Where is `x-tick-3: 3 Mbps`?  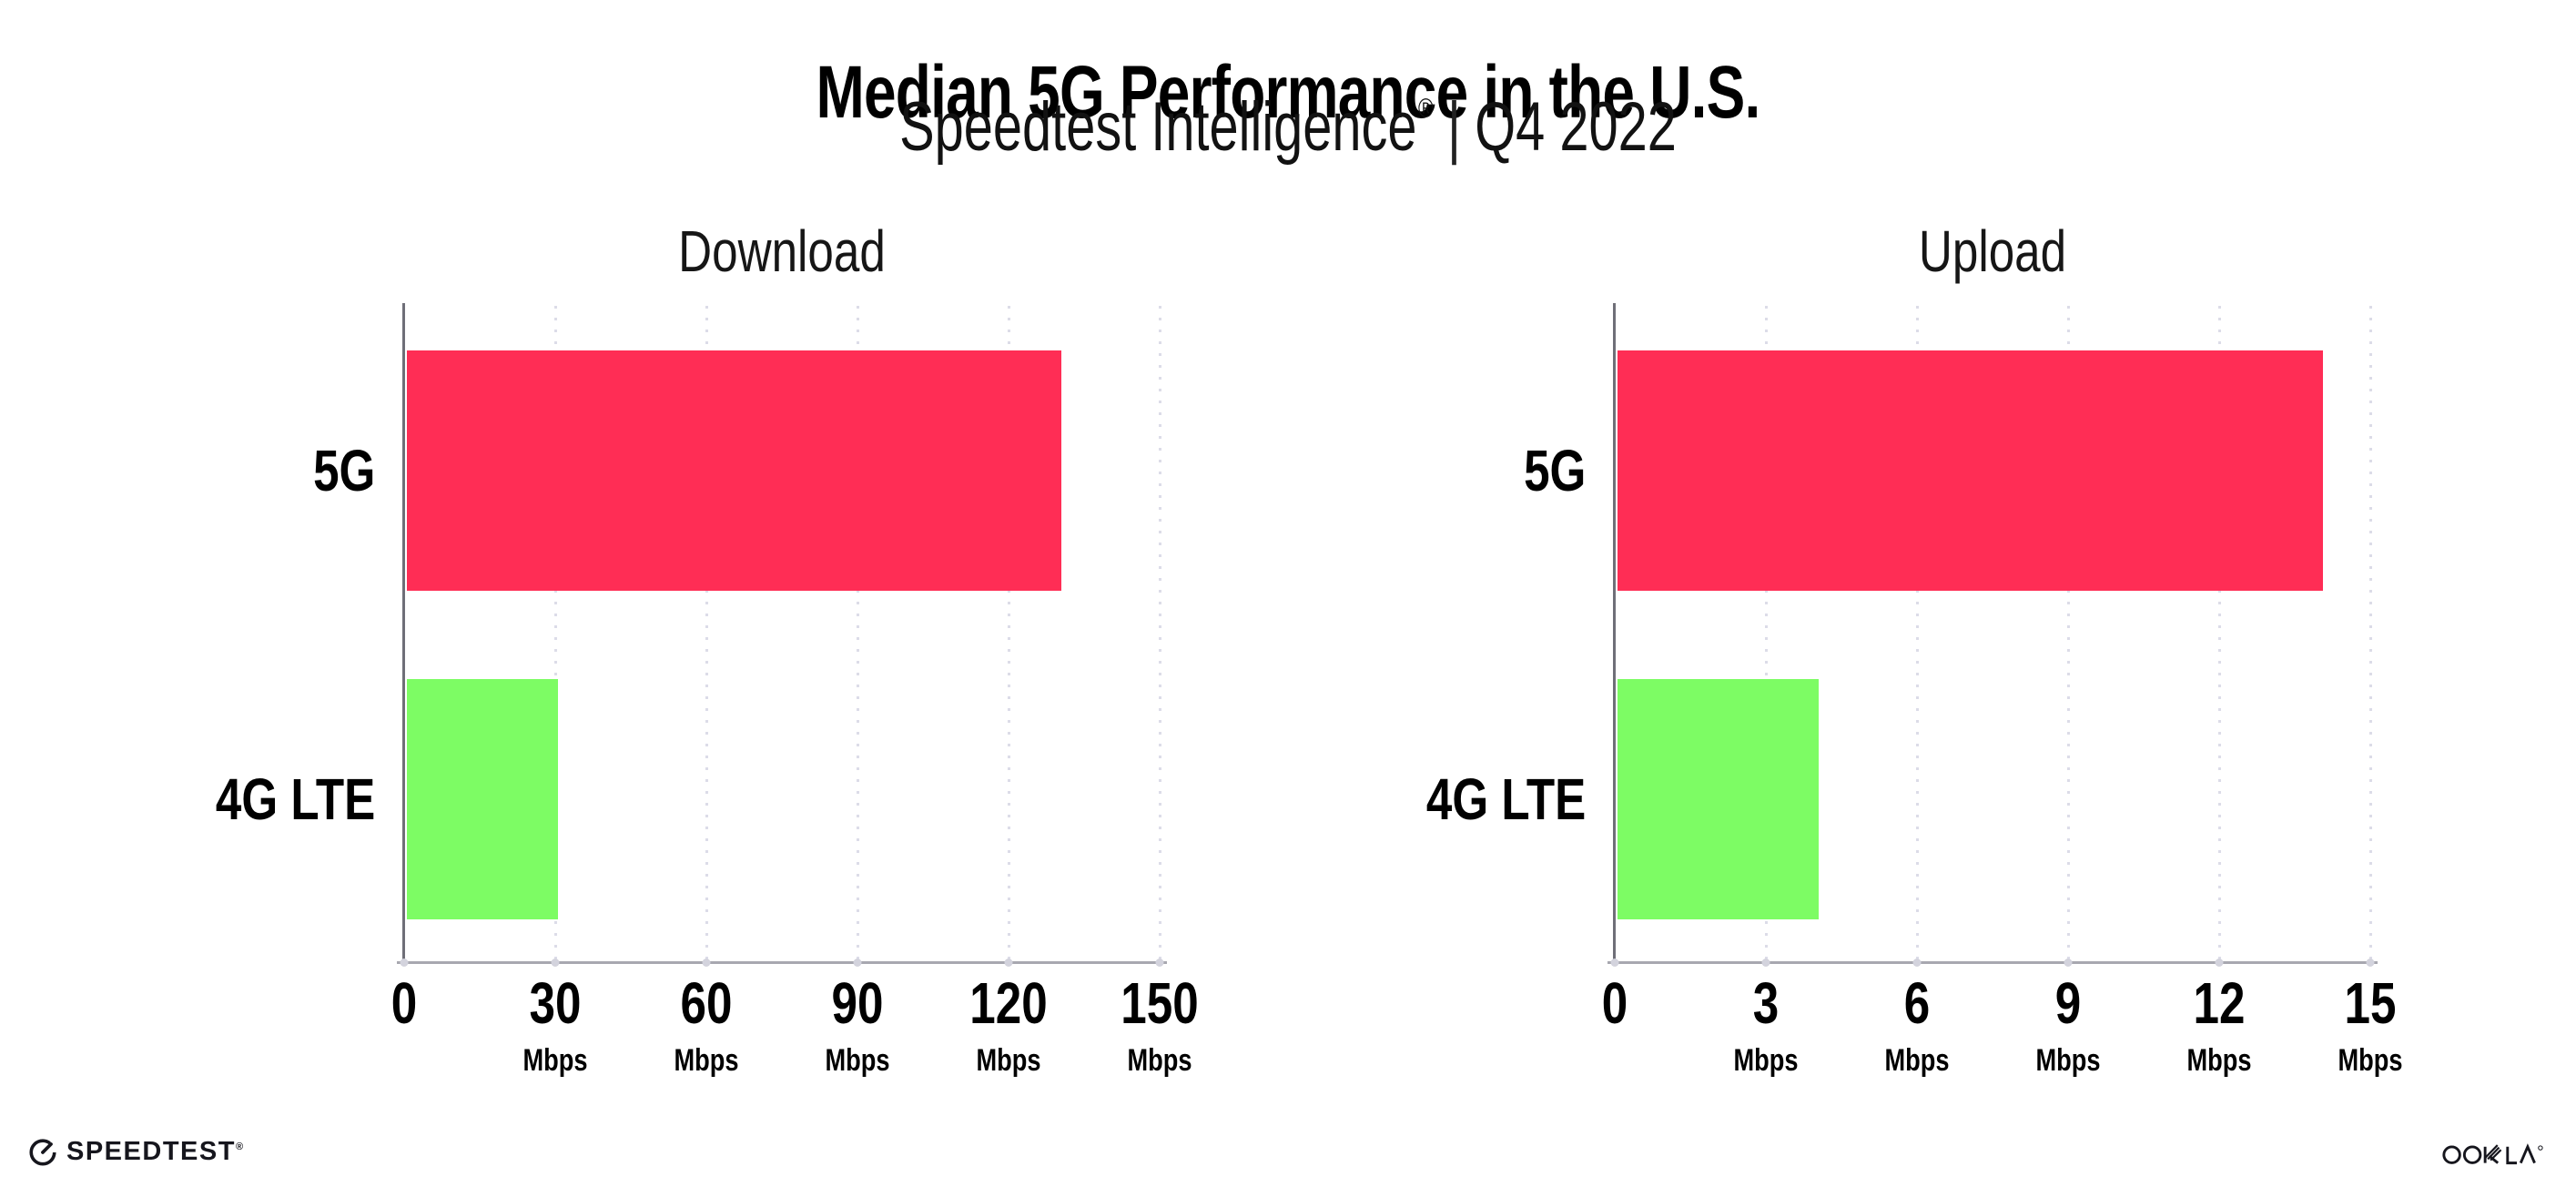 x-tick-3: 3 Mbps is located at coordinates (1765, 1025).